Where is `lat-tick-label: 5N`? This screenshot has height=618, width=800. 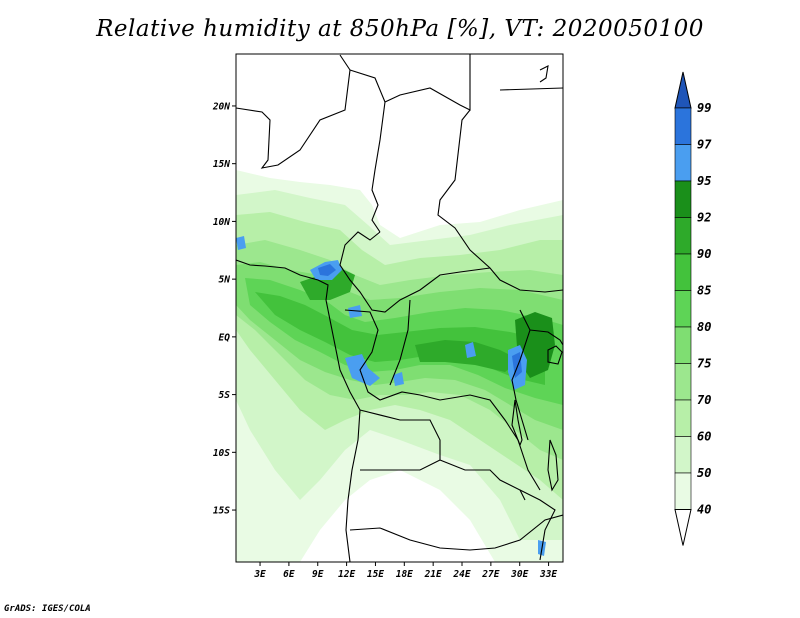 lat-tick-label: 5N is located at coordinates (225, 280).